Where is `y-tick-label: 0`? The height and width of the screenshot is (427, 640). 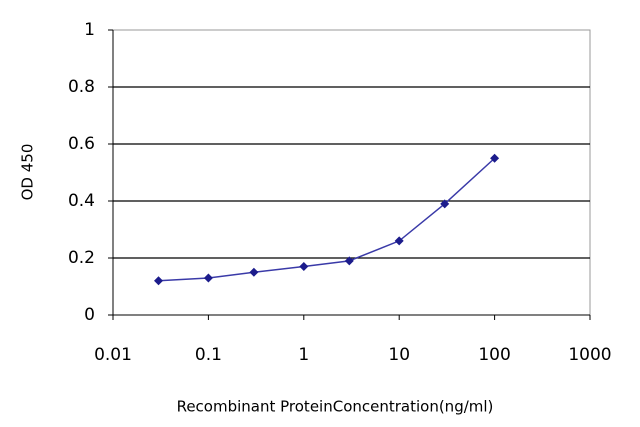 y-tick-label: 0 is located at coordinates (89, 315).